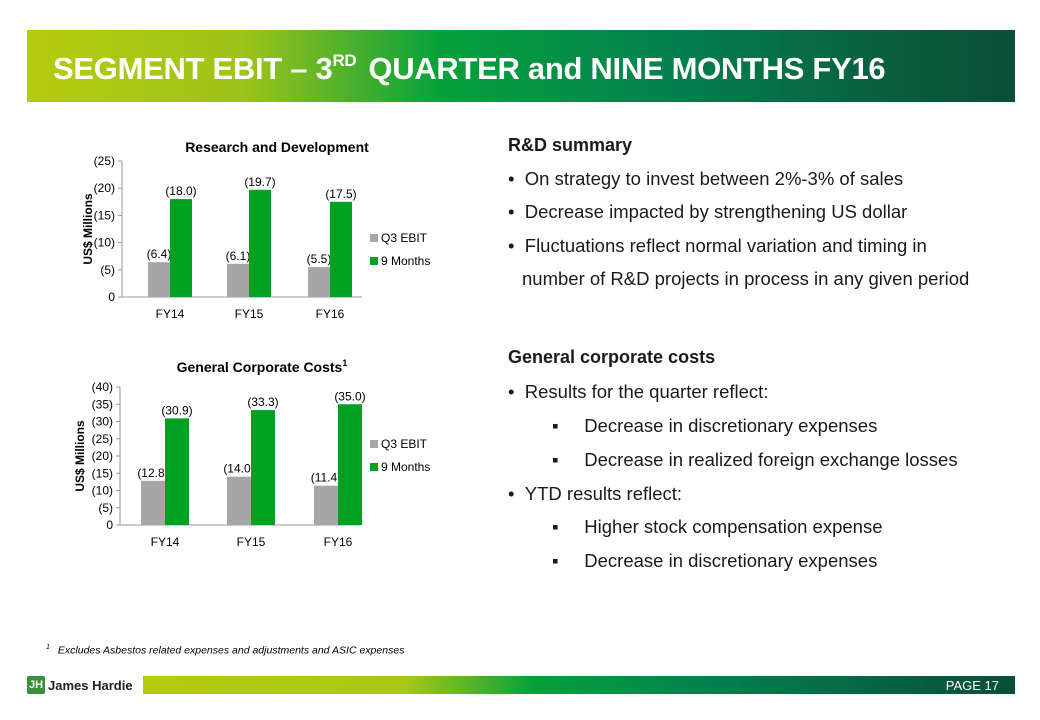 Image resolution: width=1040 pixels, height=720 pixels. Describe the element at coordinates (238, 469) in the screenshot. I see `data-label: (14.0)` at that location.